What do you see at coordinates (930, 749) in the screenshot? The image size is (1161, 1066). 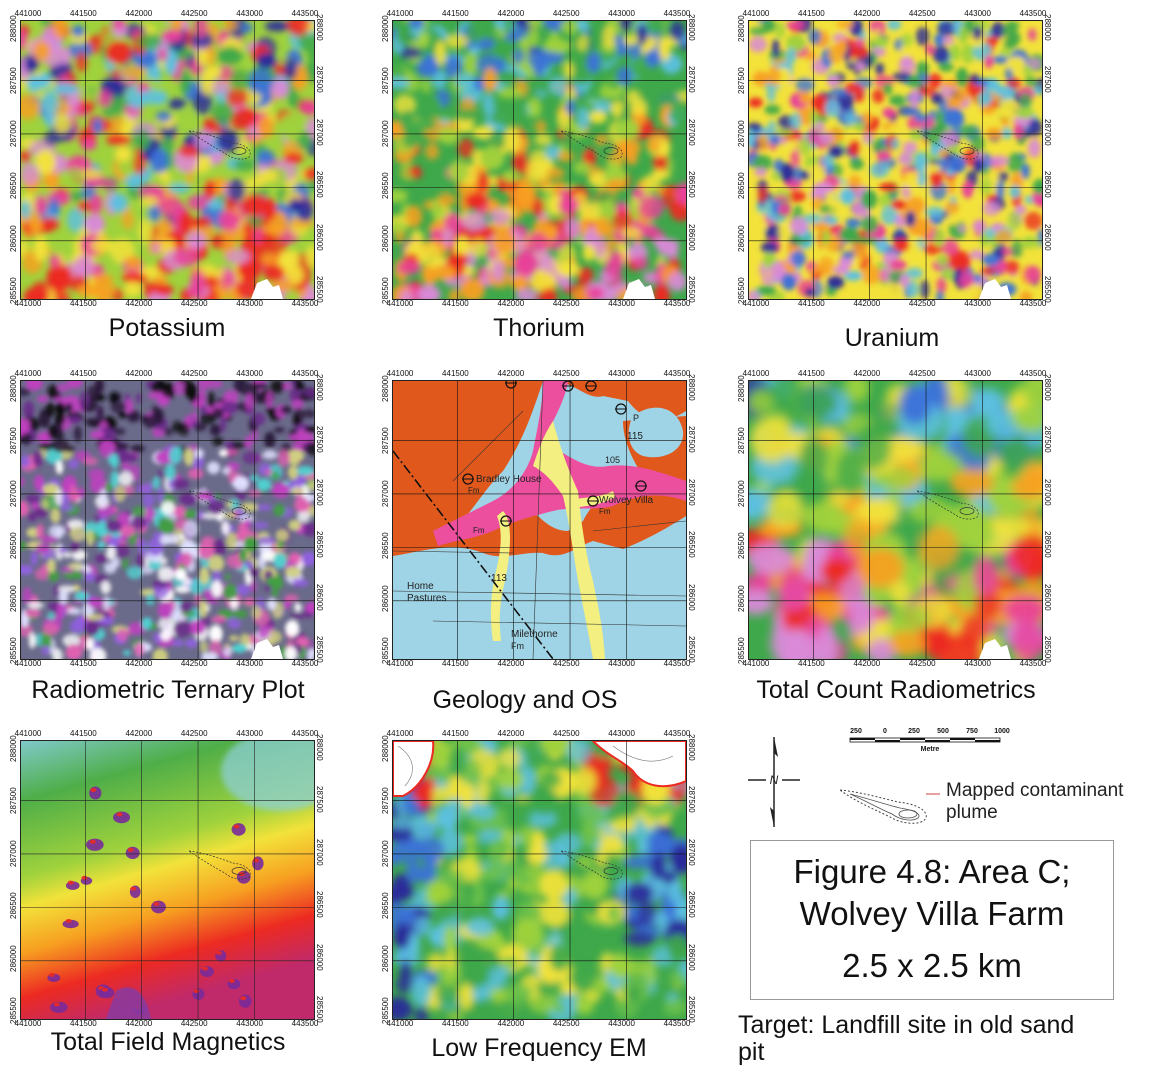 I see `scale-unit: Metre` at bounding box center [930, 749].